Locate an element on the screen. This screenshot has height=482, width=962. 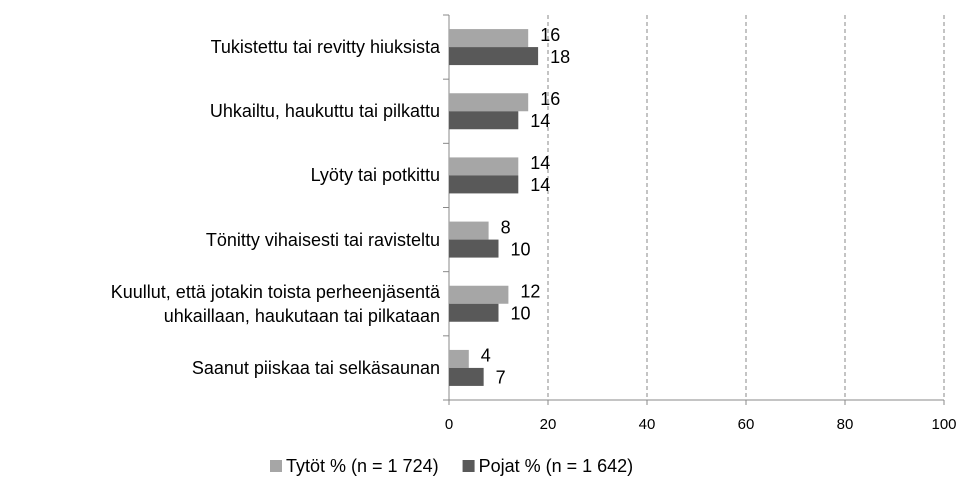
legend-label: Pojat % (n = 1 642) is located at coordinates (556, 466).